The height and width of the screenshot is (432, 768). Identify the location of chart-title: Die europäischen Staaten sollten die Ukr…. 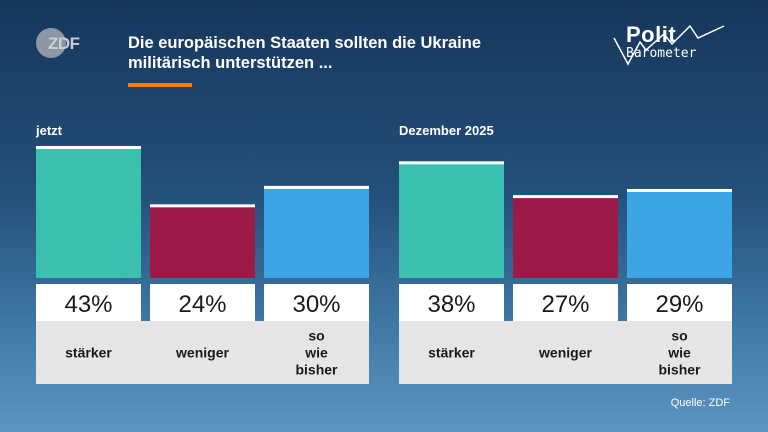
(305, 53).